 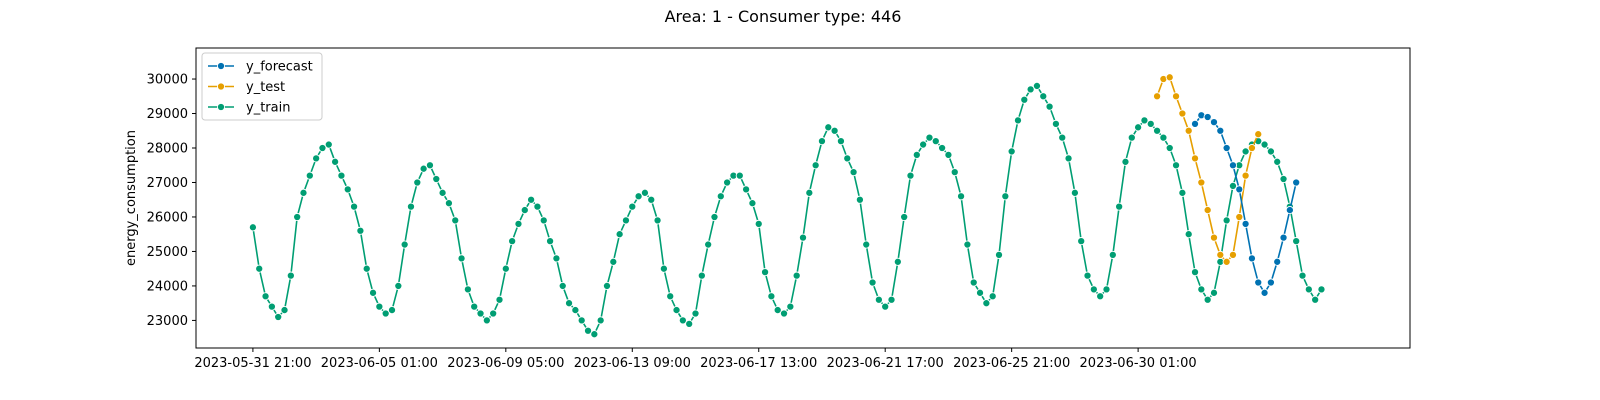 I want to click on y-tick-label: 29000, so click(x=167, y=114).